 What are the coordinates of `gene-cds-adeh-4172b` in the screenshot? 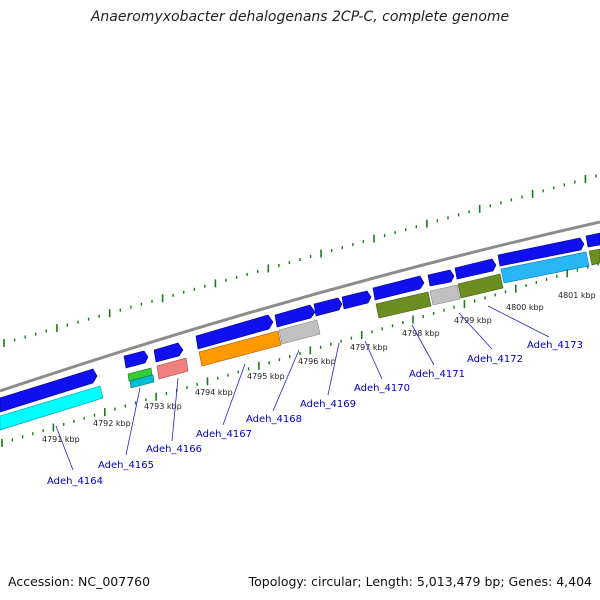 It's located at (475, 269).